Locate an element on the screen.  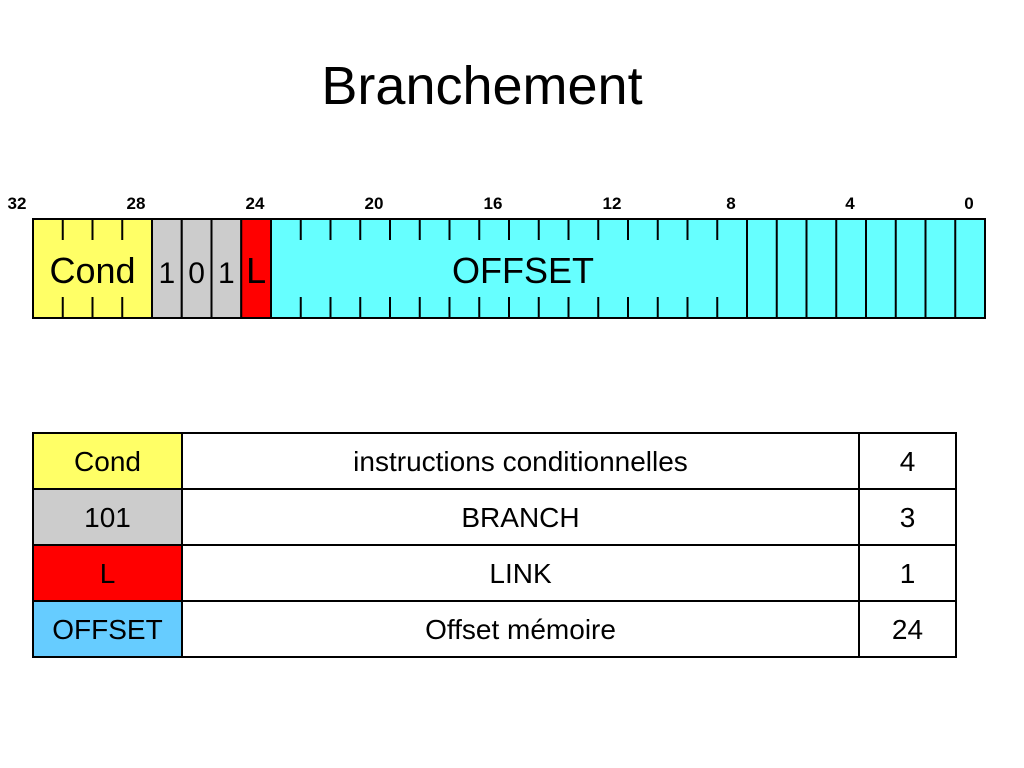
table-field-name: Cond is located at coordinates (107, 461).